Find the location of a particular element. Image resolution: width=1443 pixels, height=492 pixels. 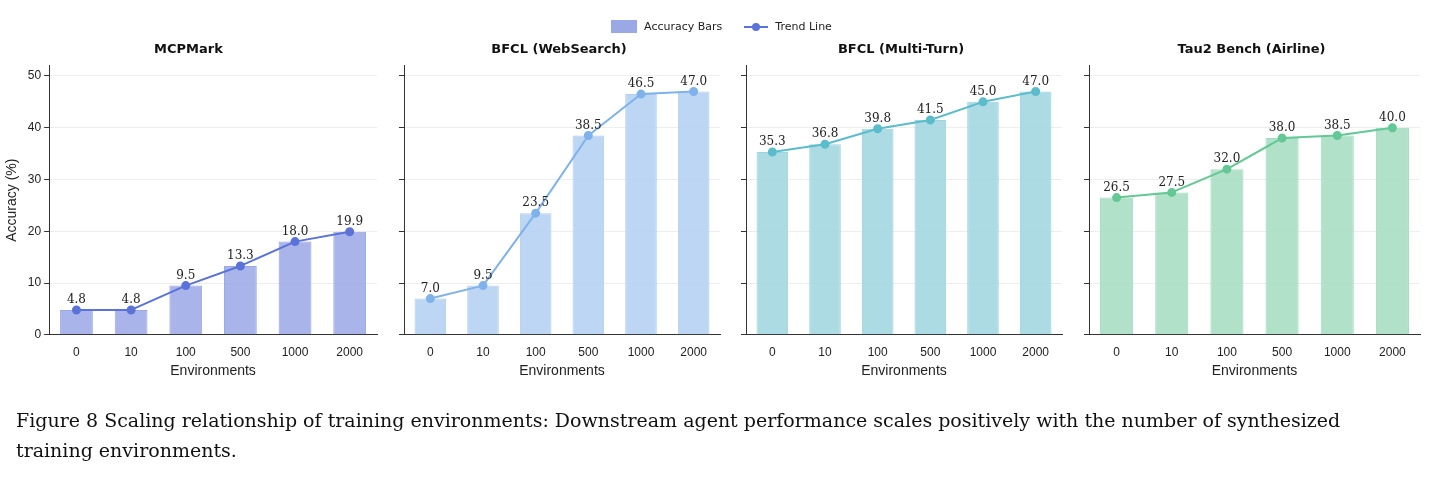

data-label: 18.0 is located at coordinates (295, 230).